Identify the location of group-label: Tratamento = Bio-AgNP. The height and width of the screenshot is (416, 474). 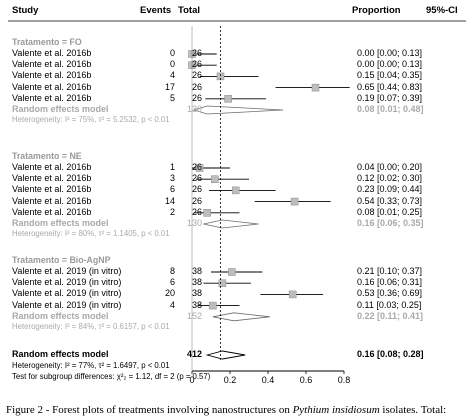
(61, 260).